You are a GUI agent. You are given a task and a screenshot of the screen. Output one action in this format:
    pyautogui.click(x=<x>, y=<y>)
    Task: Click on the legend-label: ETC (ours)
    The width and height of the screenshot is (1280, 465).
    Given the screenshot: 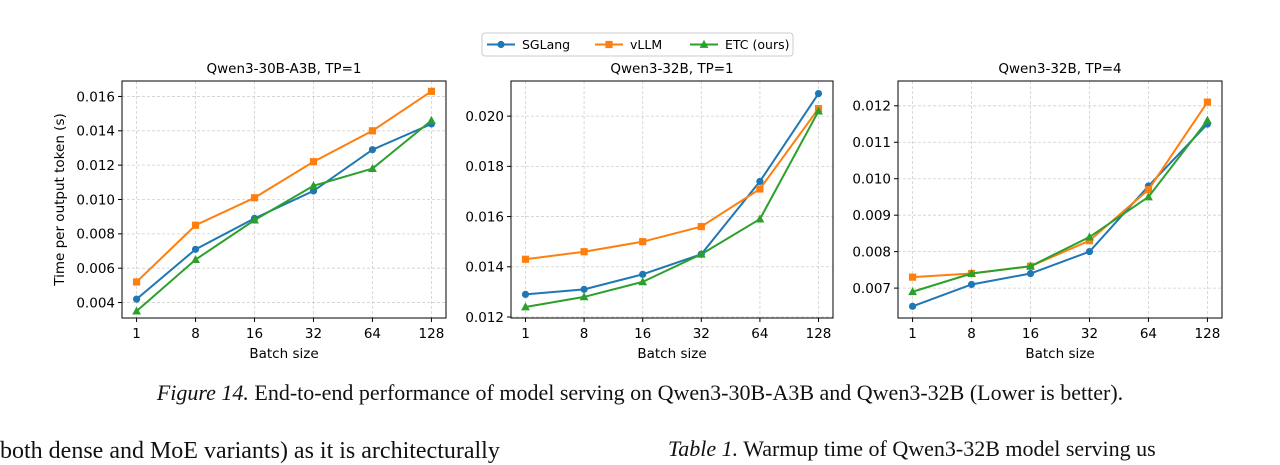 What is the action you would take?
    pyautogui.click(x=757, y=44)
    